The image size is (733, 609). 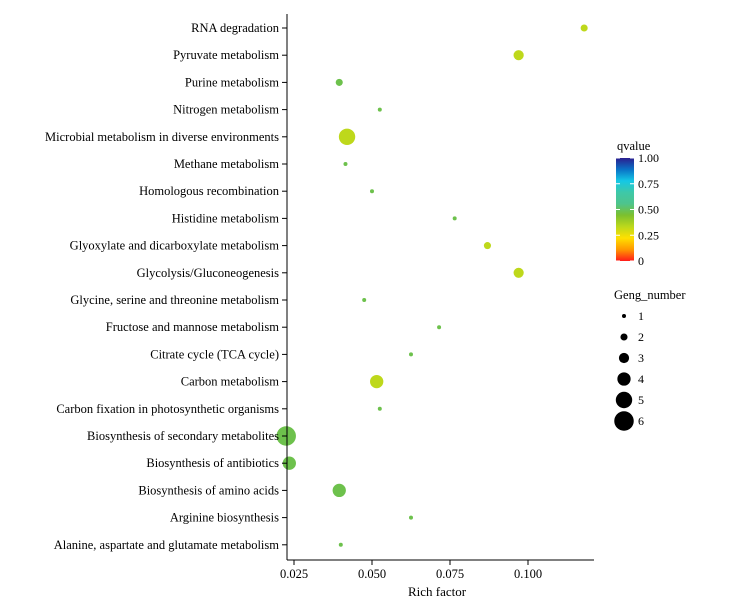 I want to click on y-category-label: Biosynthesis of amino acids, so click(x=208, y=490).